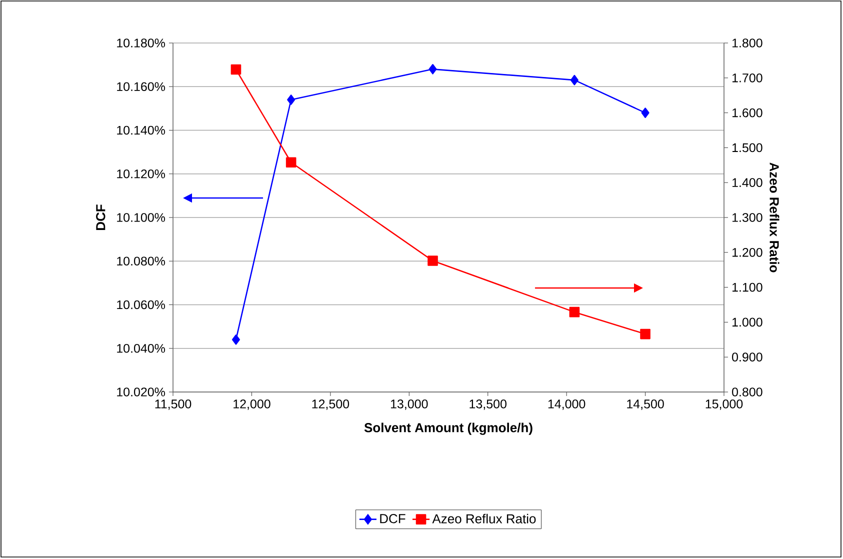 This screenshot has height=559, width=843. I want to click on y2-tick-label: 1.800, so click(747, 43).